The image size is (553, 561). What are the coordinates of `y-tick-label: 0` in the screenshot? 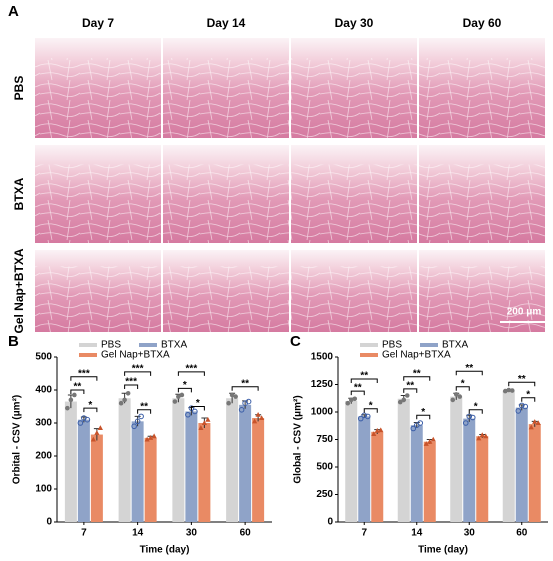 It's located at (49, 522).